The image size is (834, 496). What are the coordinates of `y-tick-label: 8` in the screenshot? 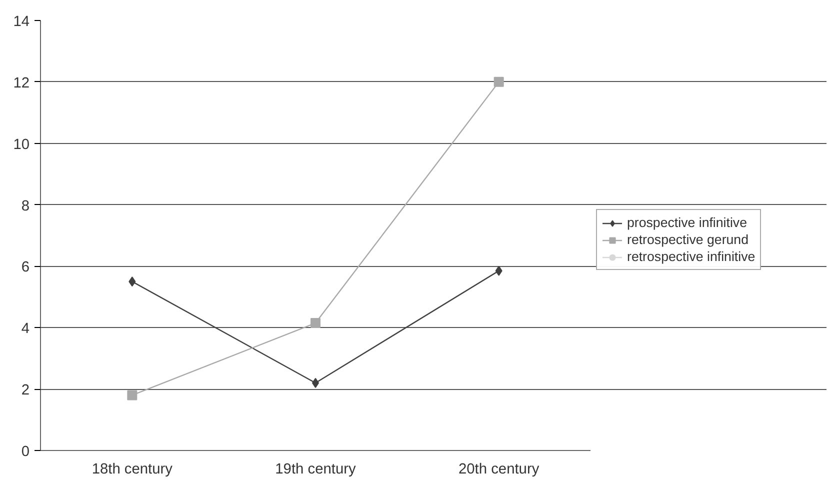 It's located at (25, 206).